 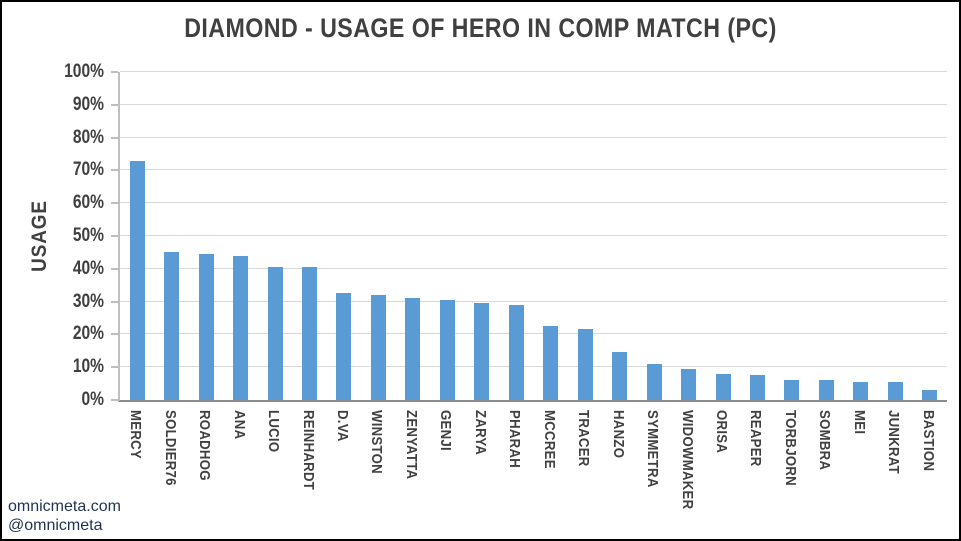 I want to click on x-label-soldier76: SOLDIER76, so click(x=170, y=448).